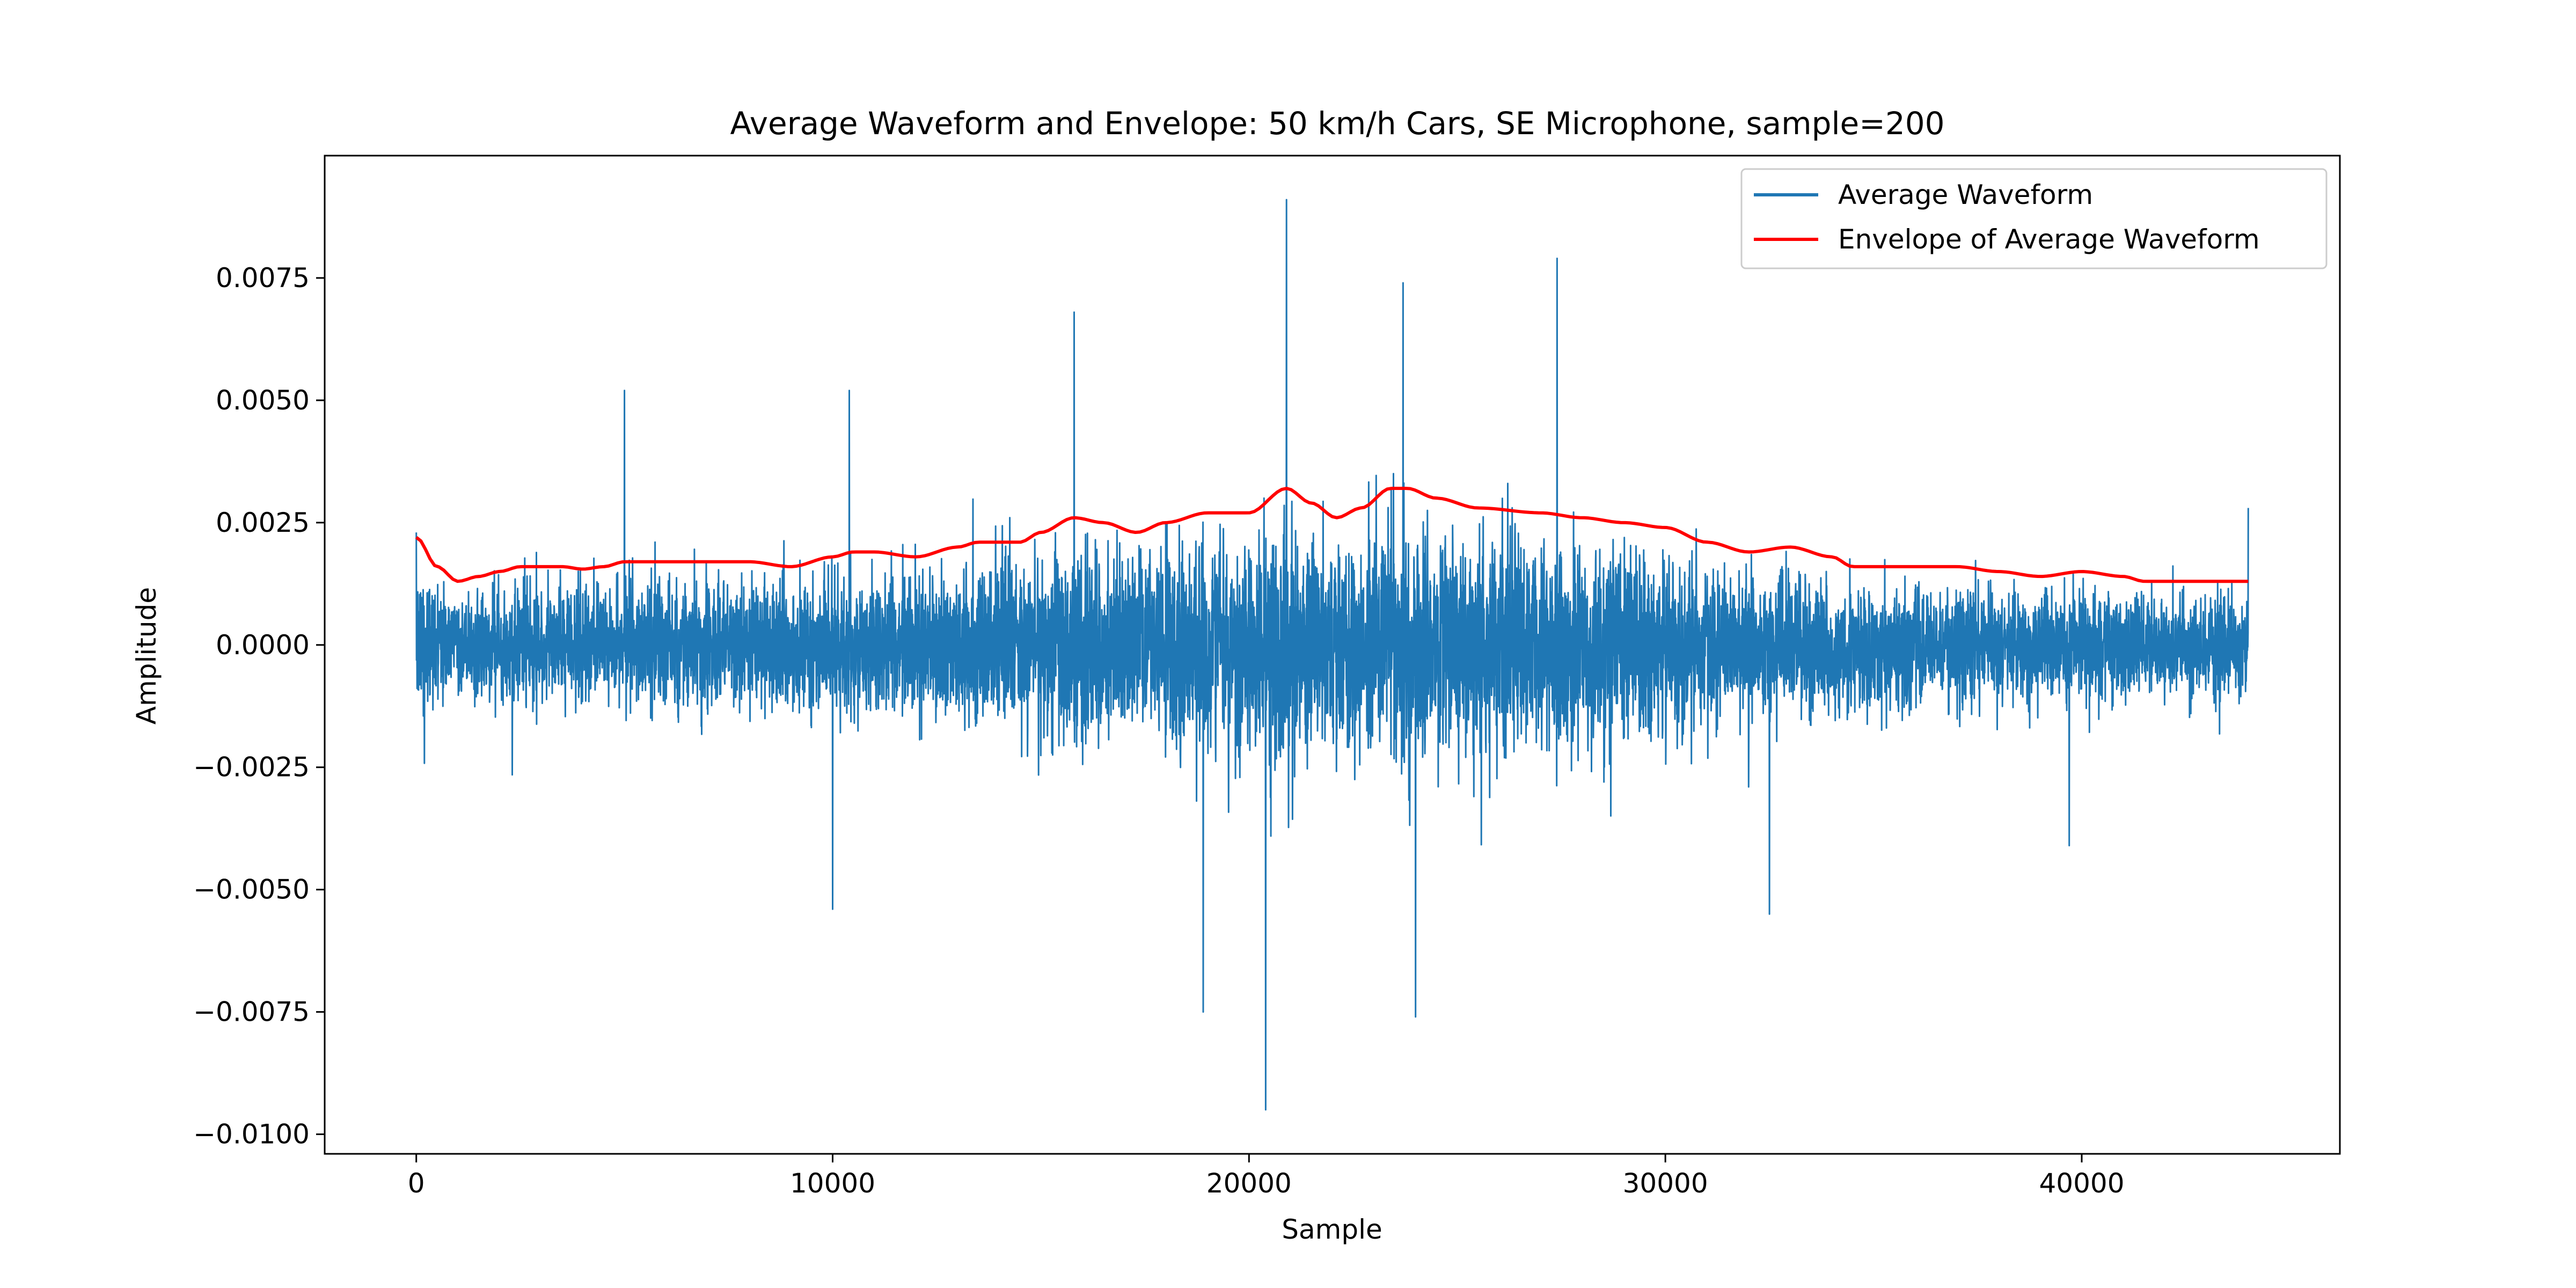 The width and height of the screenshot is (2576, 1288). Describe the element at coordinates (1332, 1229) in the screenshot. I see `x-axis-label: Sample` at that location.